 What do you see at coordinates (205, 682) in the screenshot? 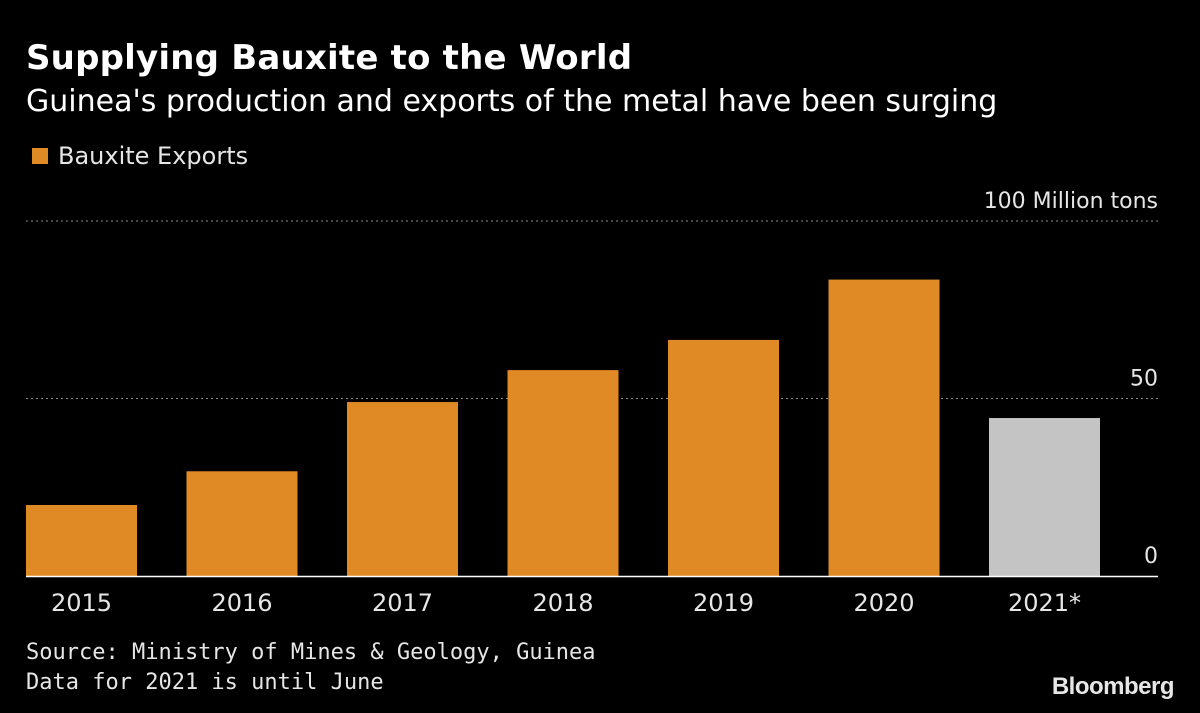
I see `data-note: Data for 2021 is until June` at bounding box center [205, 682].